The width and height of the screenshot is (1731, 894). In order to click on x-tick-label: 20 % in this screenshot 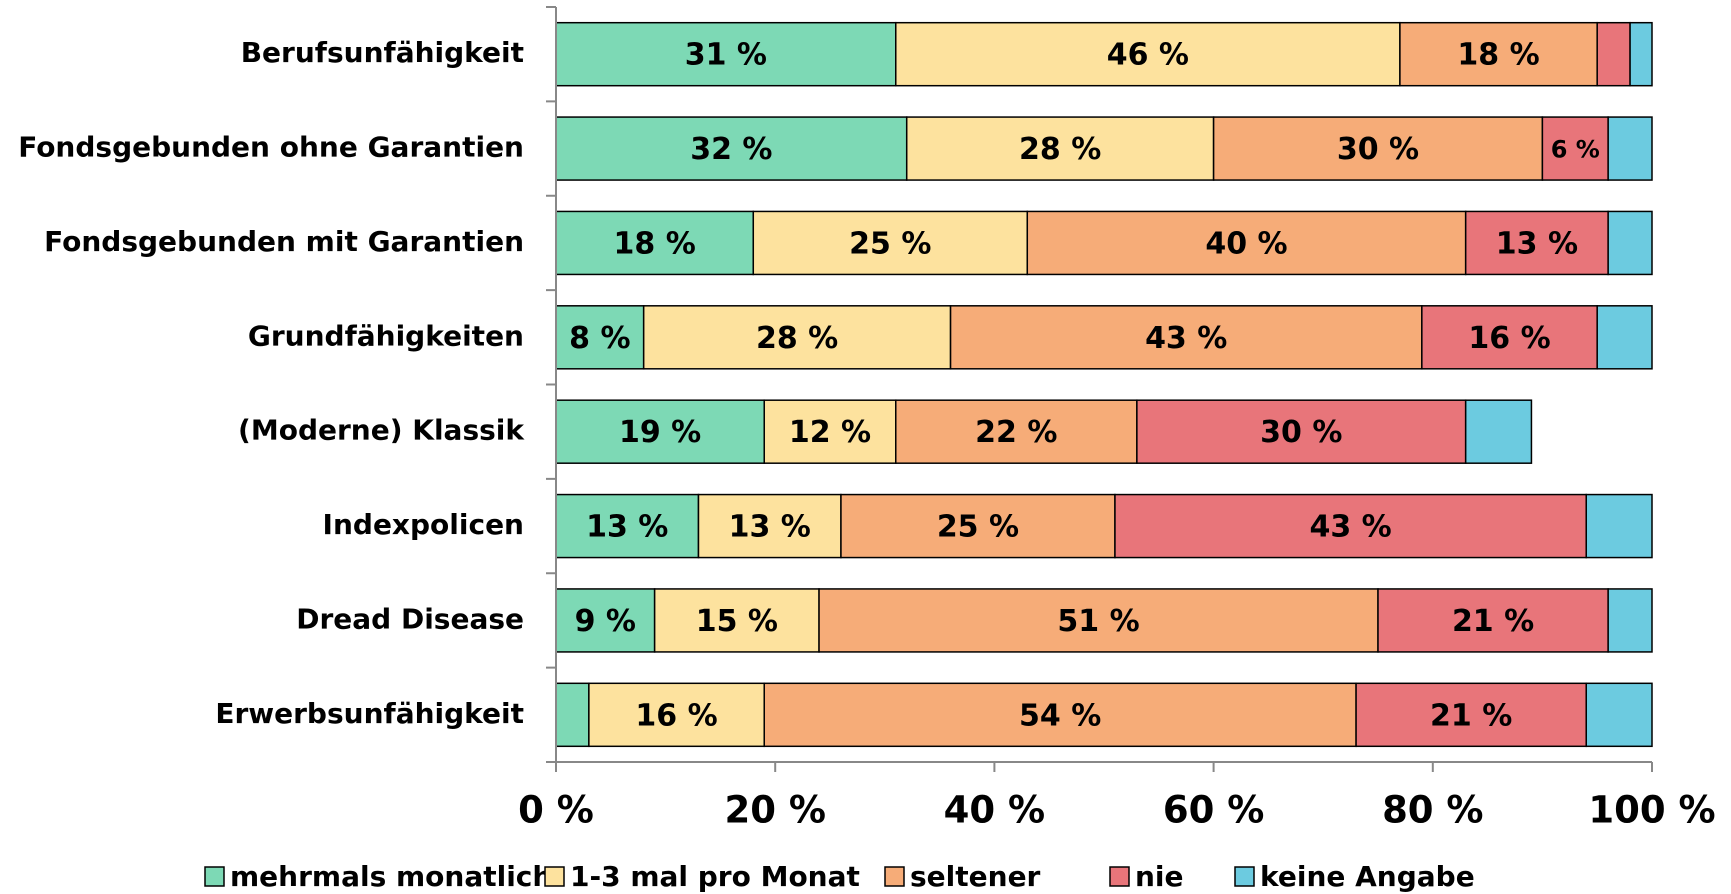, I will do `click(774, 810)`.